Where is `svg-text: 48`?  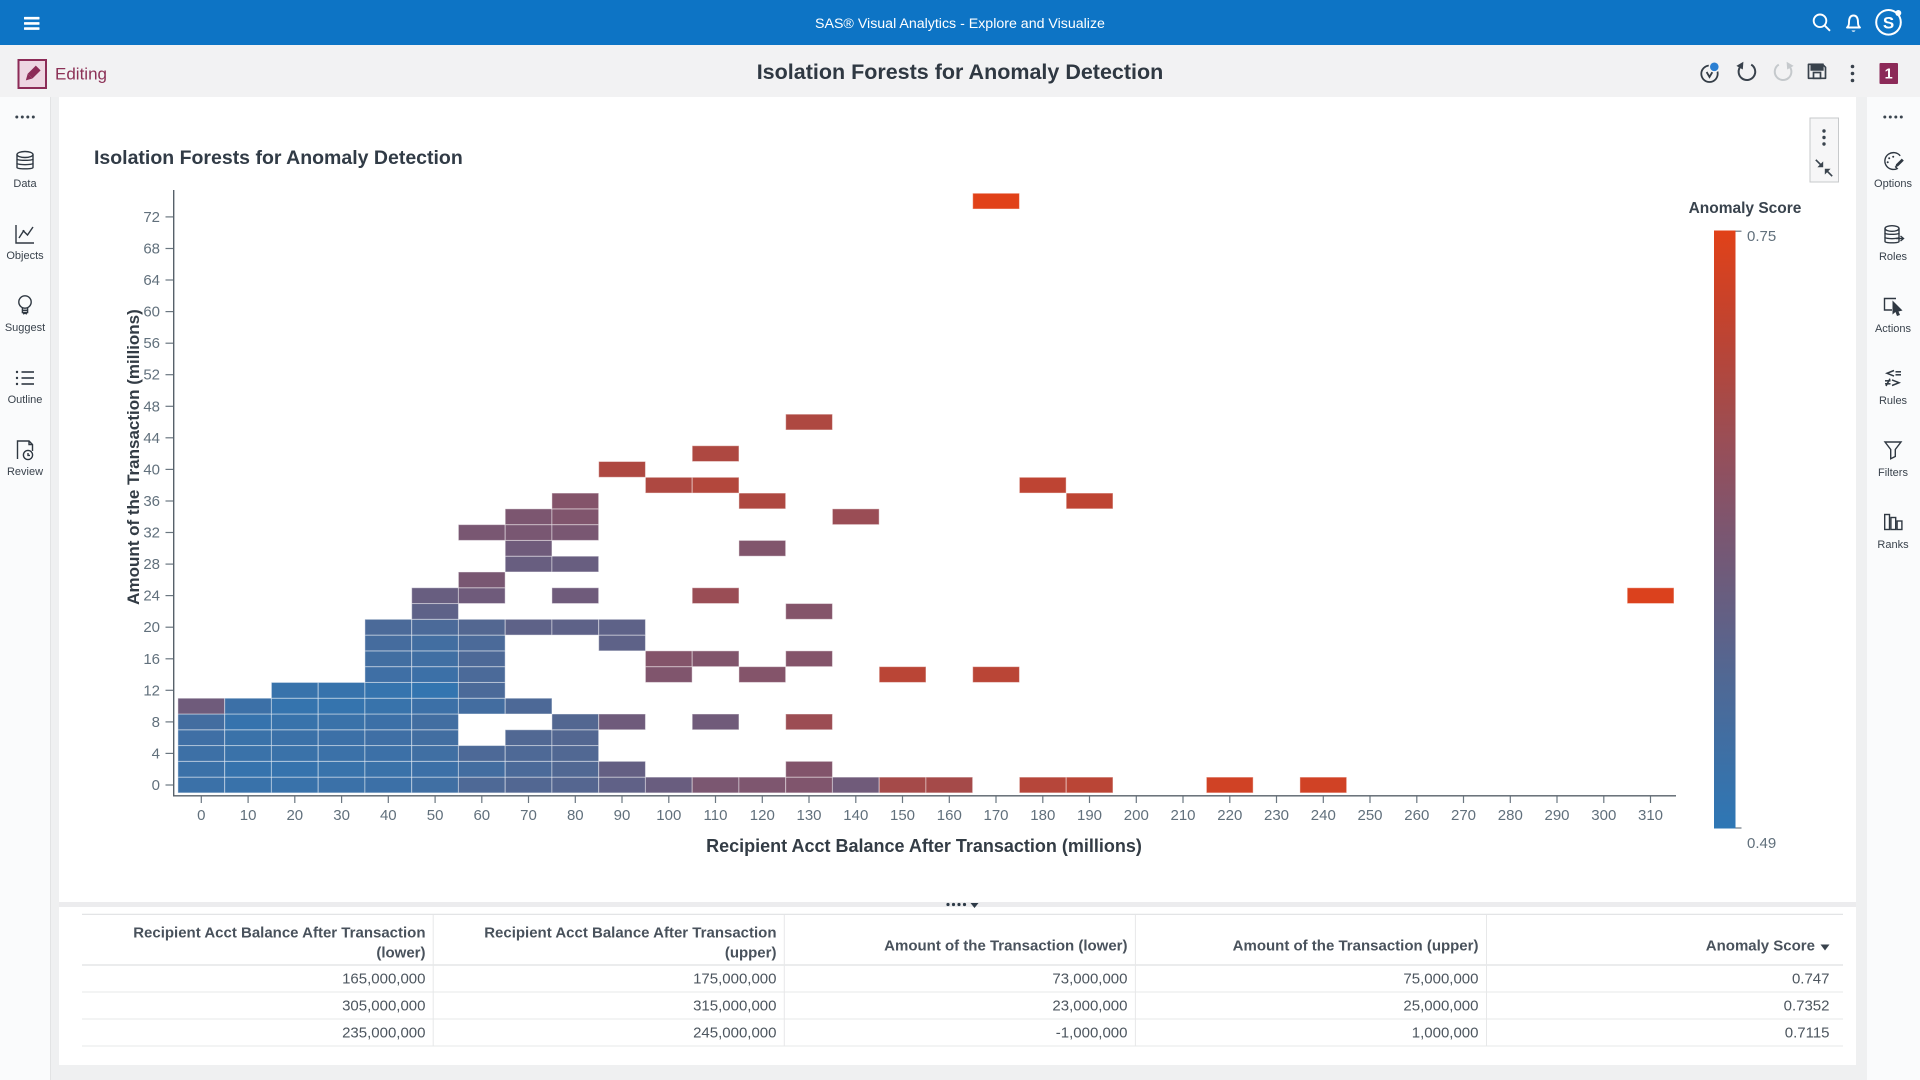
svg-text: 48 is located at coordinates (151, 406).